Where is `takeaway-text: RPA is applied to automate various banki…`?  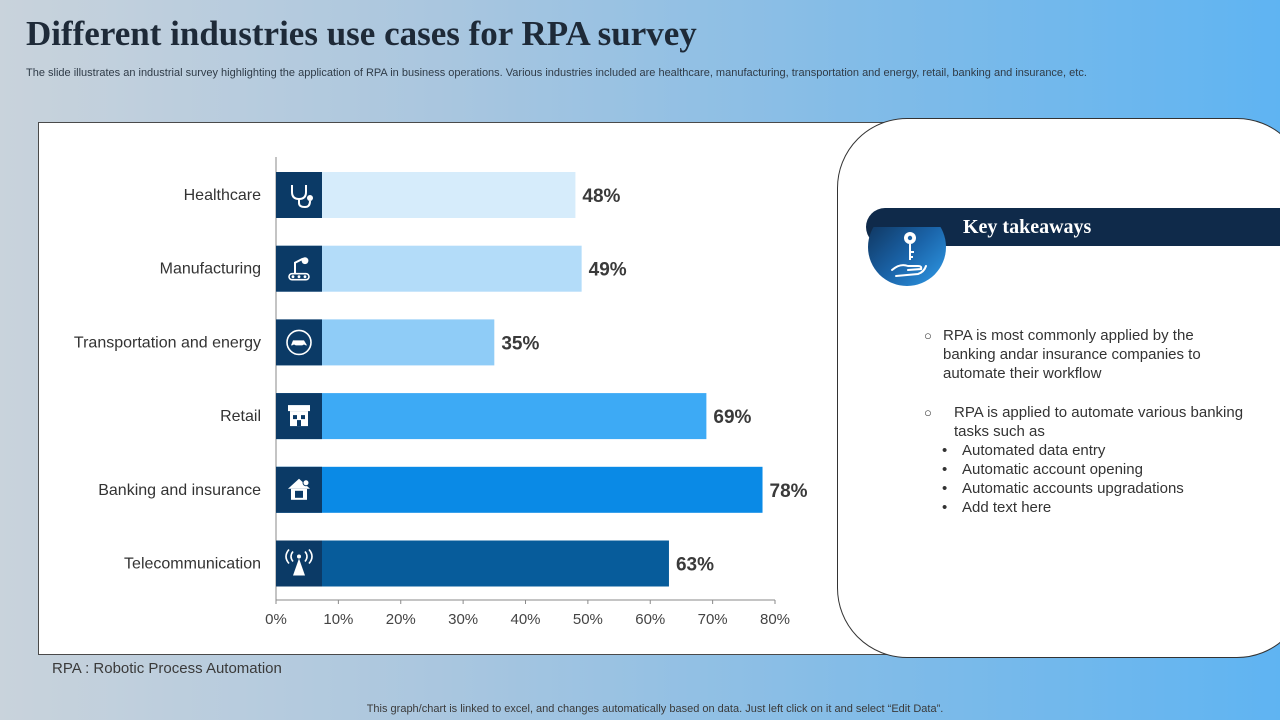
takeaway-text: RPA is applied to automate various banki… is located at coordinates (1099, 422).